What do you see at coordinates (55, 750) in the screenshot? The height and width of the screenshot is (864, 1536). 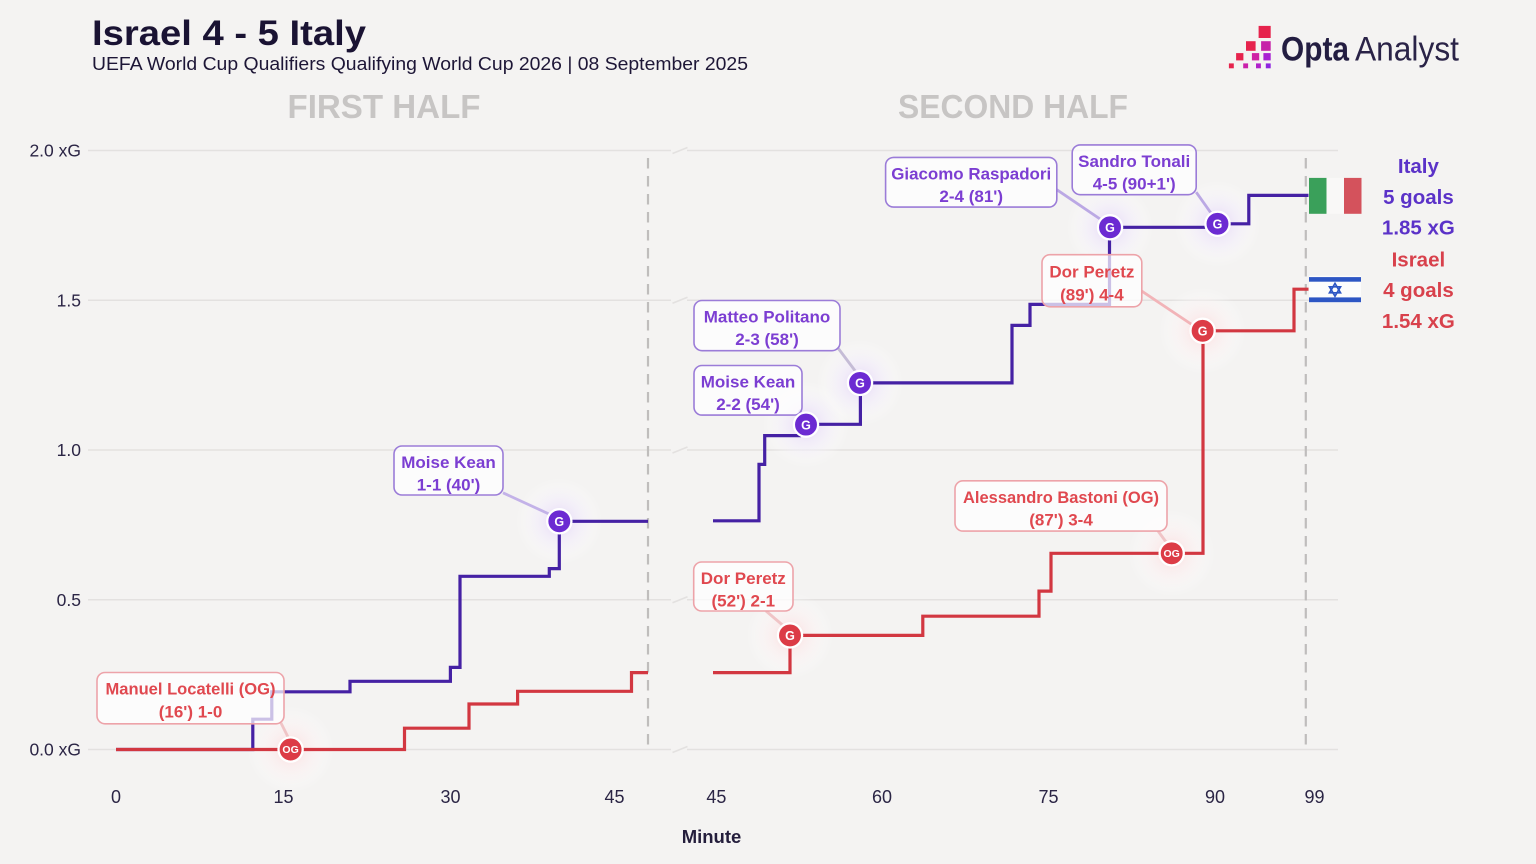 I see `svg-text: 0.0 xG` at bounding box center [55, 750].